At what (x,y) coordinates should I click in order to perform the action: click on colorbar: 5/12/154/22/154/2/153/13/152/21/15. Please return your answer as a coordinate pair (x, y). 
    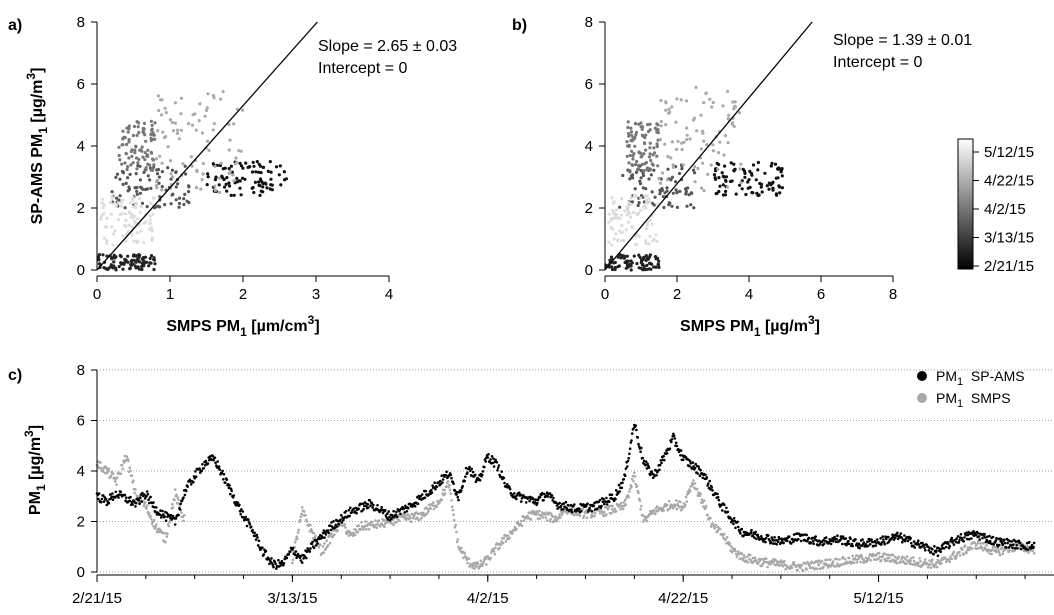
    Looking at the image, I should click on (995, 206).